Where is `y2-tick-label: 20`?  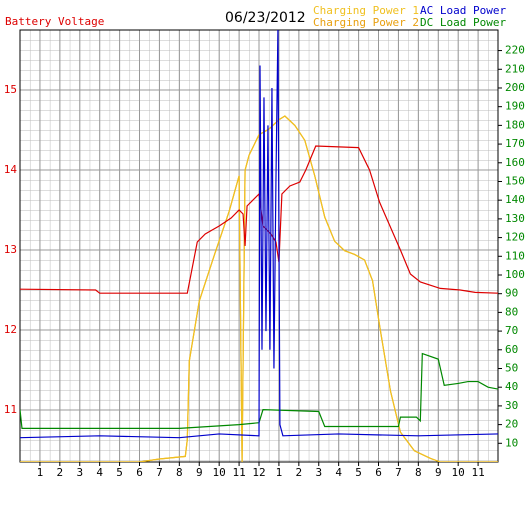 y2-tick-label: 20 is located at coordinates (511, 424).